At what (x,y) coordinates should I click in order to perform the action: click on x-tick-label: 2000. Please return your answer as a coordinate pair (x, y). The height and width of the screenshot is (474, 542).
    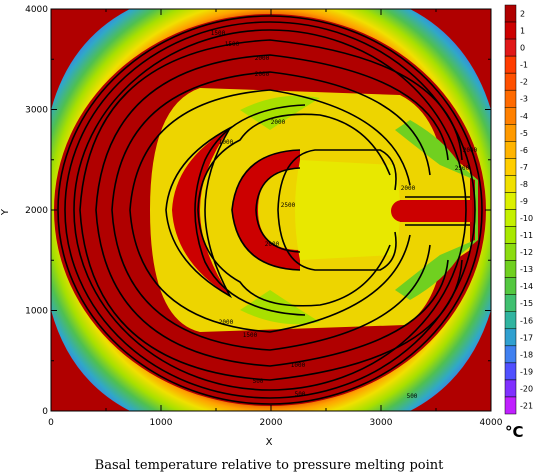
    Looking at the image, I should click on (271, 423).